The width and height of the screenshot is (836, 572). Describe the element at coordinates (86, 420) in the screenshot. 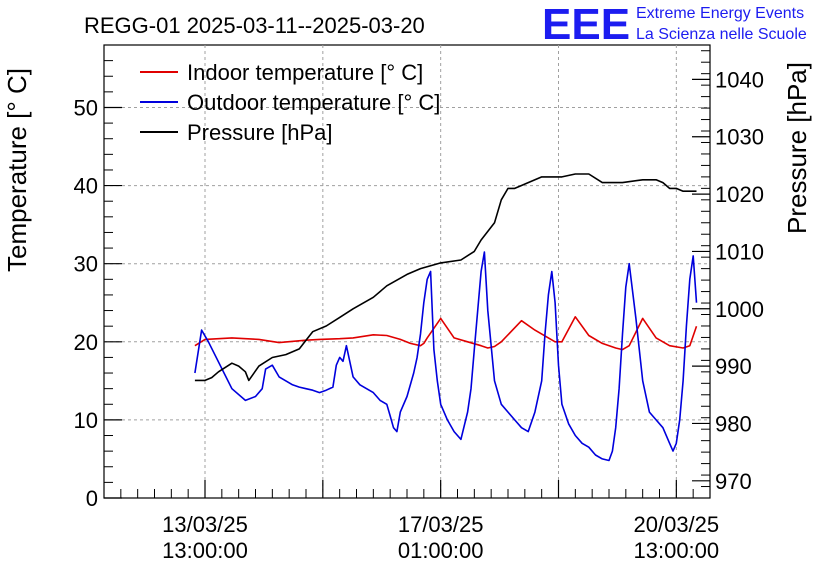

I see `left-tick-label: 10` at that location.